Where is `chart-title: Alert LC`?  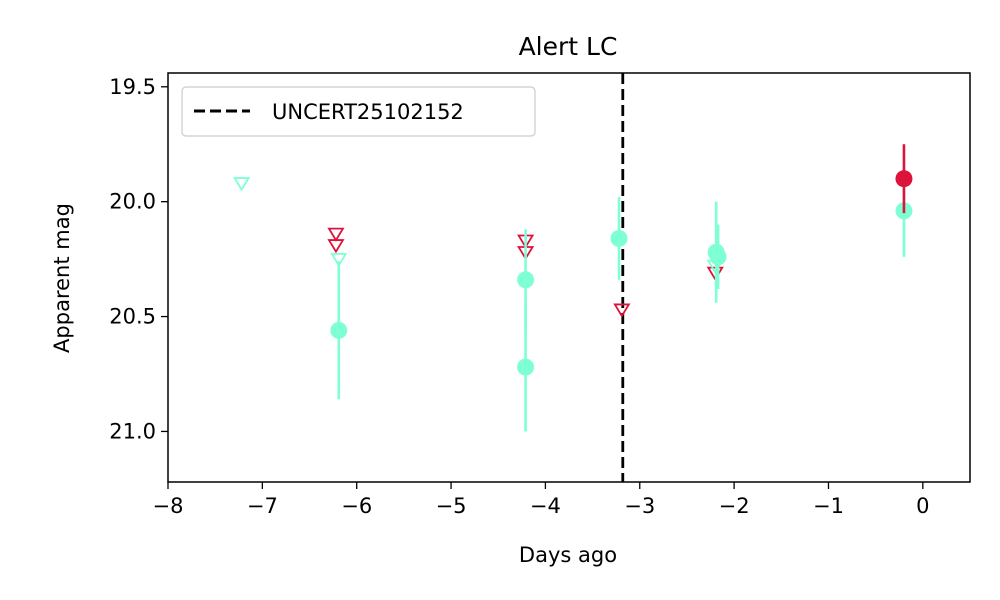
chart-title: Alert LC is located at coordinates (568, 46).